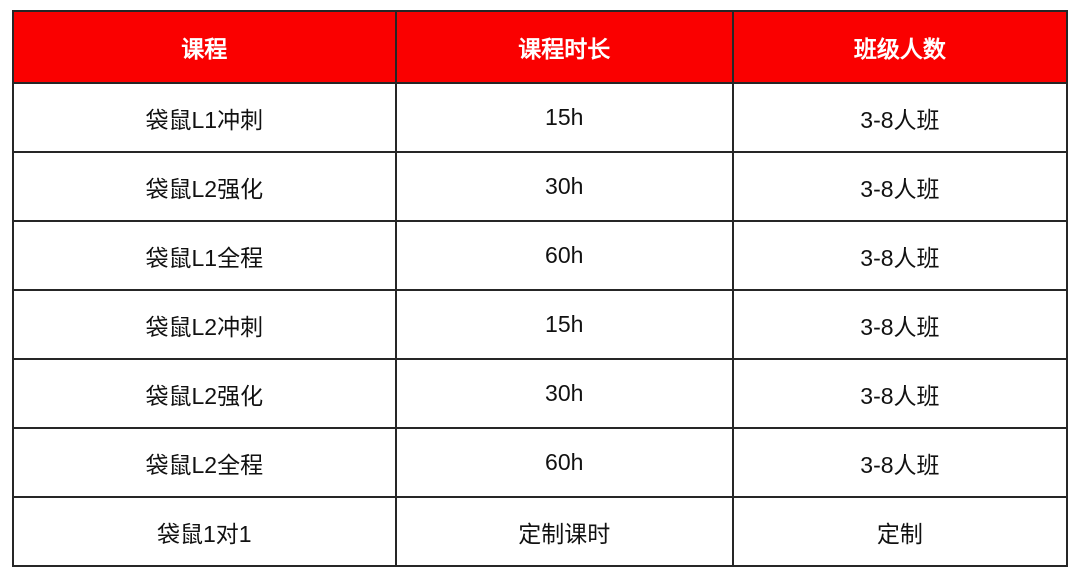  I want to click on course-cell: 袋鼠1对1, so click(204, 531).